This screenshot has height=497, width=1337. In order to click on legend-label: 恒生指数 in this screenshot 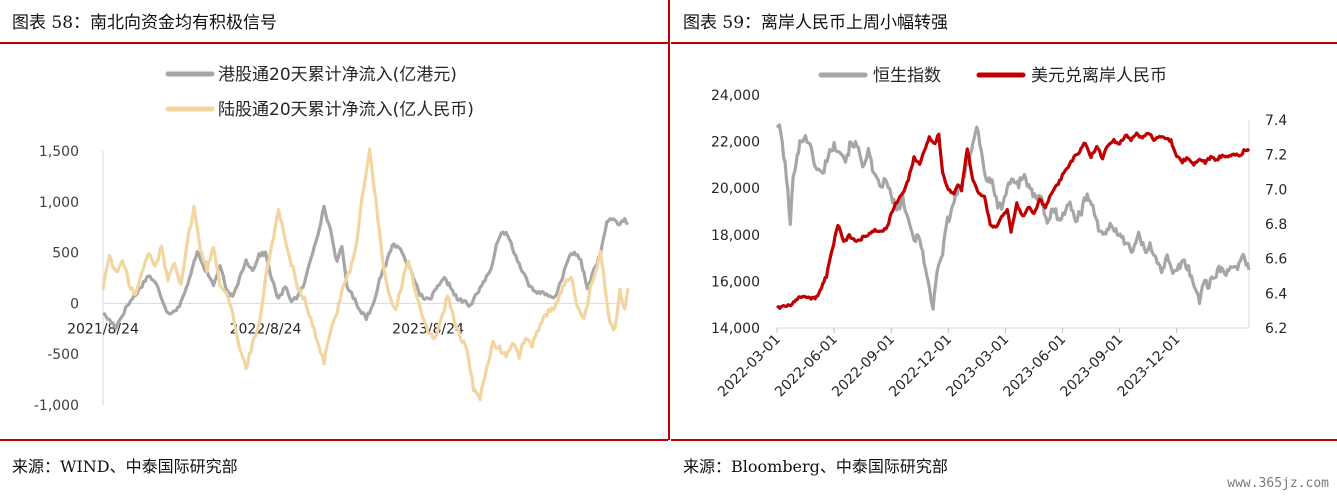, I will do `click(907, 76)`.